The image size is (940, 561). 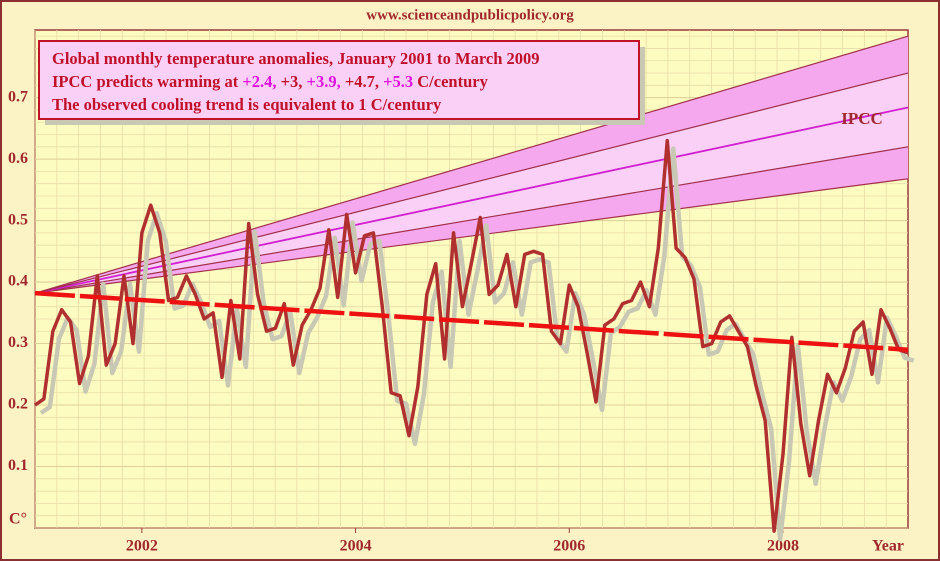 What do you see at coordinates (18, 96) in the screenshot?
I see `y-tick-label: 0.7` at bounding box center [18, 96].